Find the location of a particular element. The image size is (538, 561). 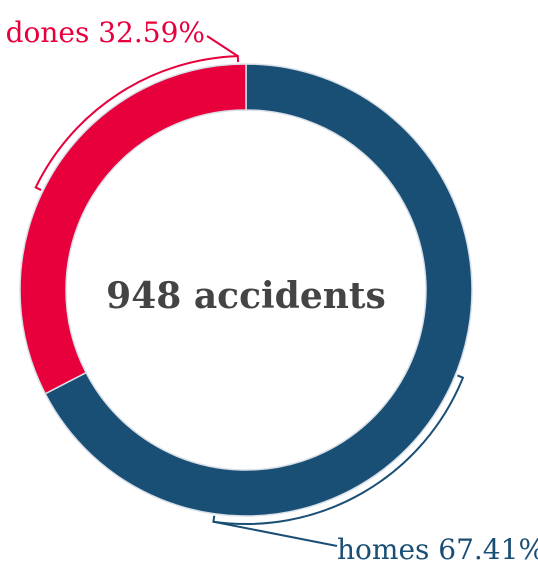

bracket-homes is located at coordinates (338, 449).